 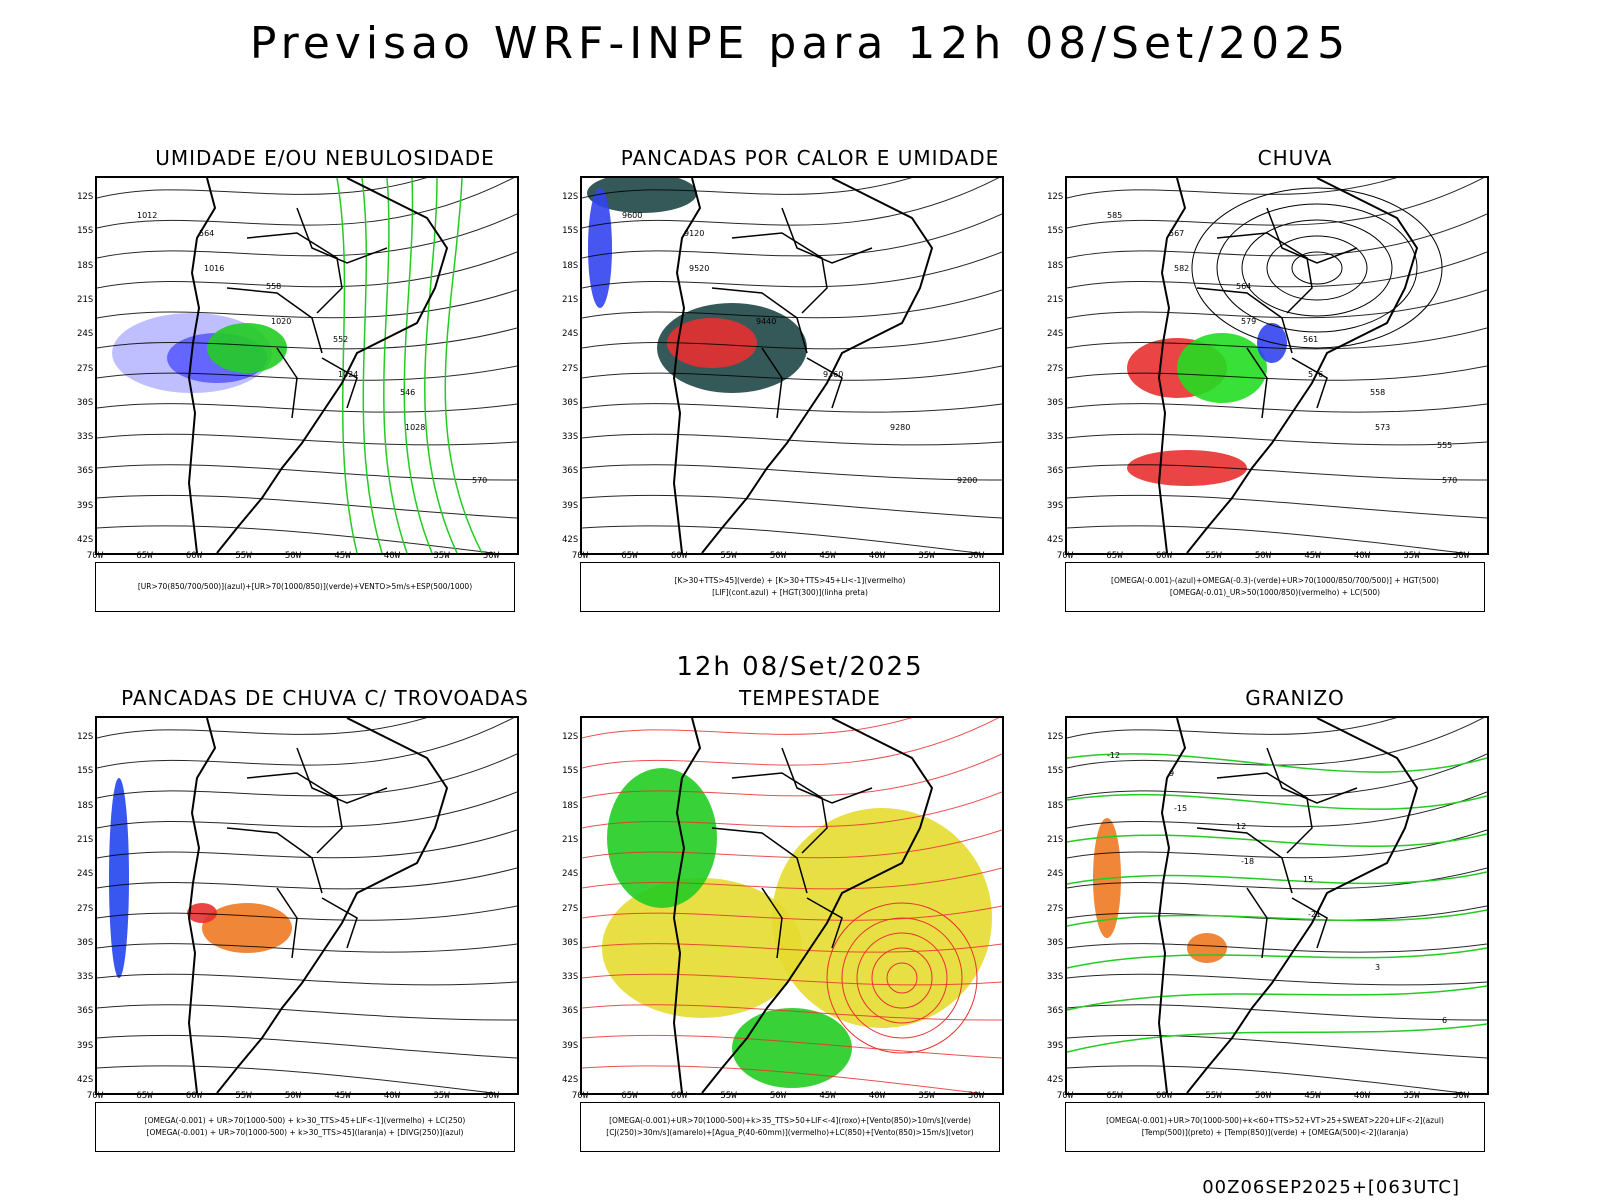 What do you see at coordinates (1295, 158) in the screenshot?
I see `panel-title: CHUVA` at bounding box center [1295, 158].